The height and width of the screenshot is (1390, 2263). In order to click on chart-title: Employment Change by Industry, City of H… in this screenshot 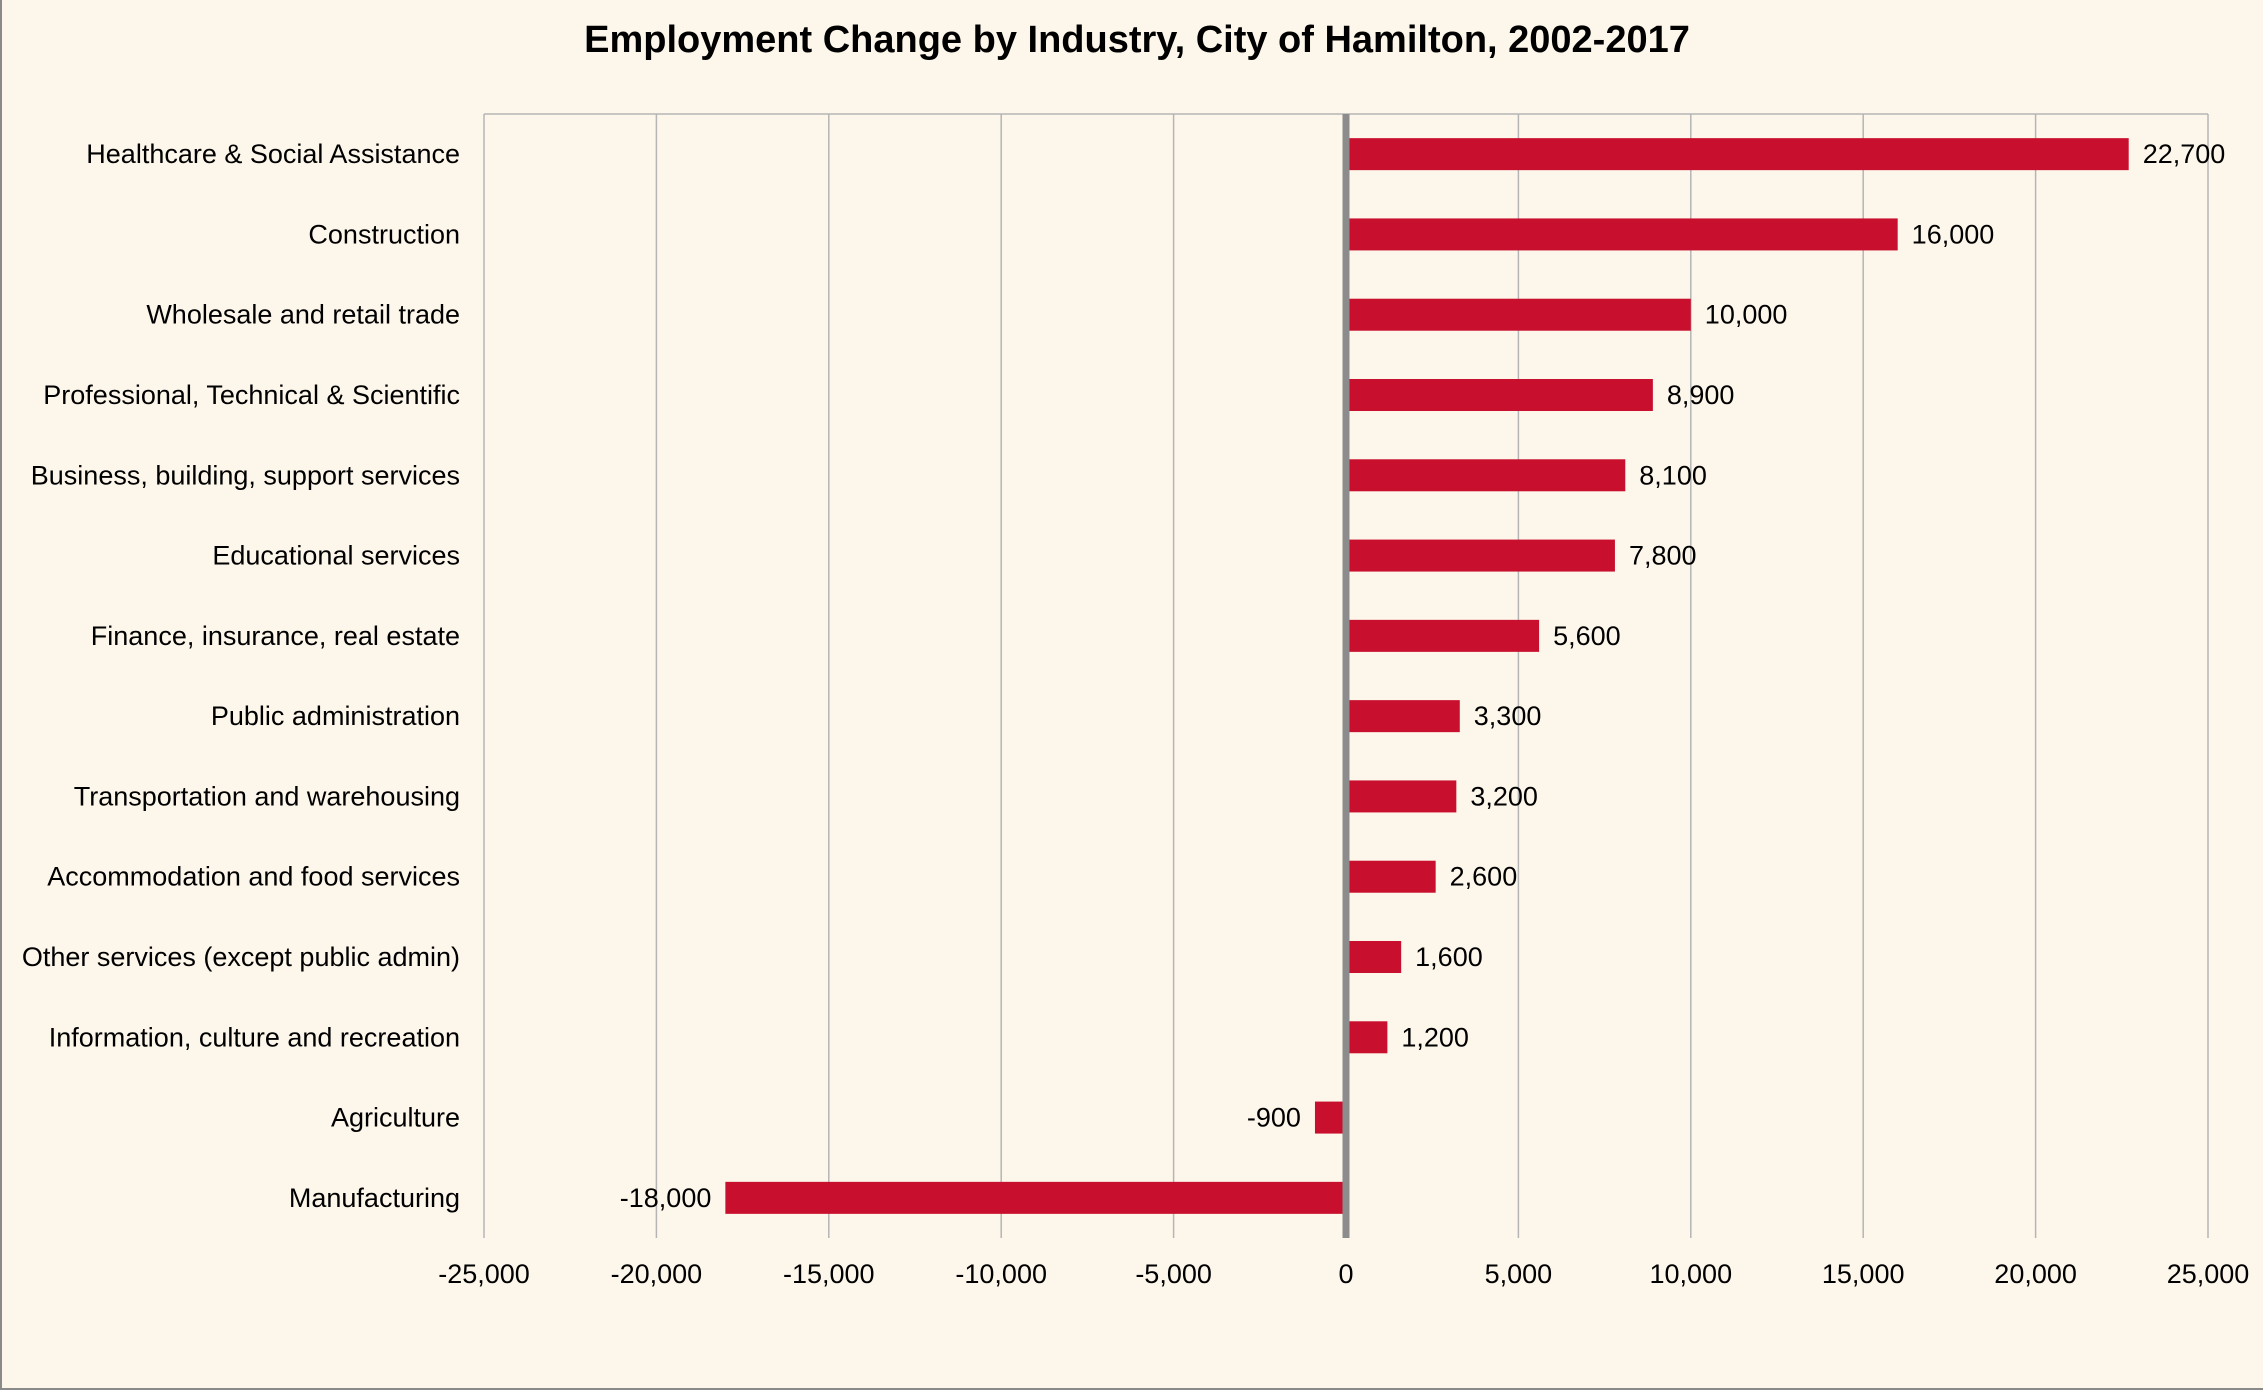, I will do `click(1137, 40)`.